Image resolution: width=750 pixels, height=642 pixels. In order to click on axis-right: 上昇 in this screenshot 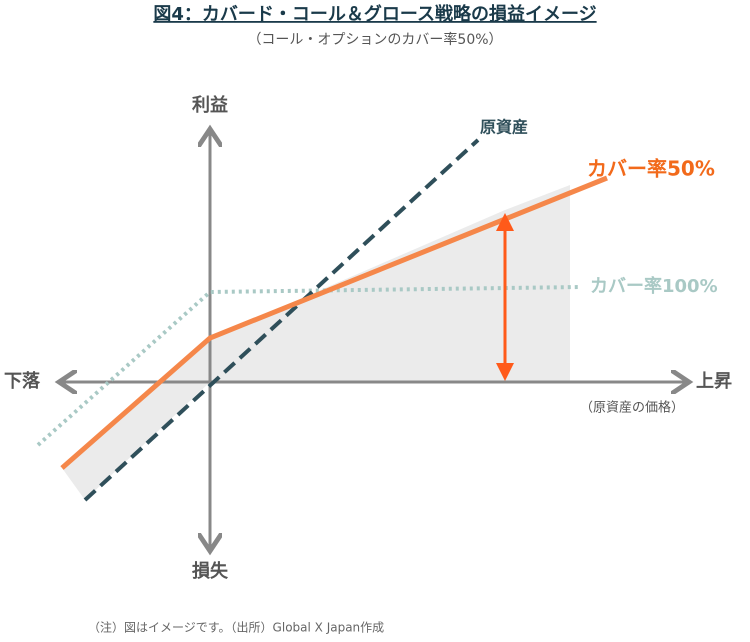, I will do `click(714, 381)`.